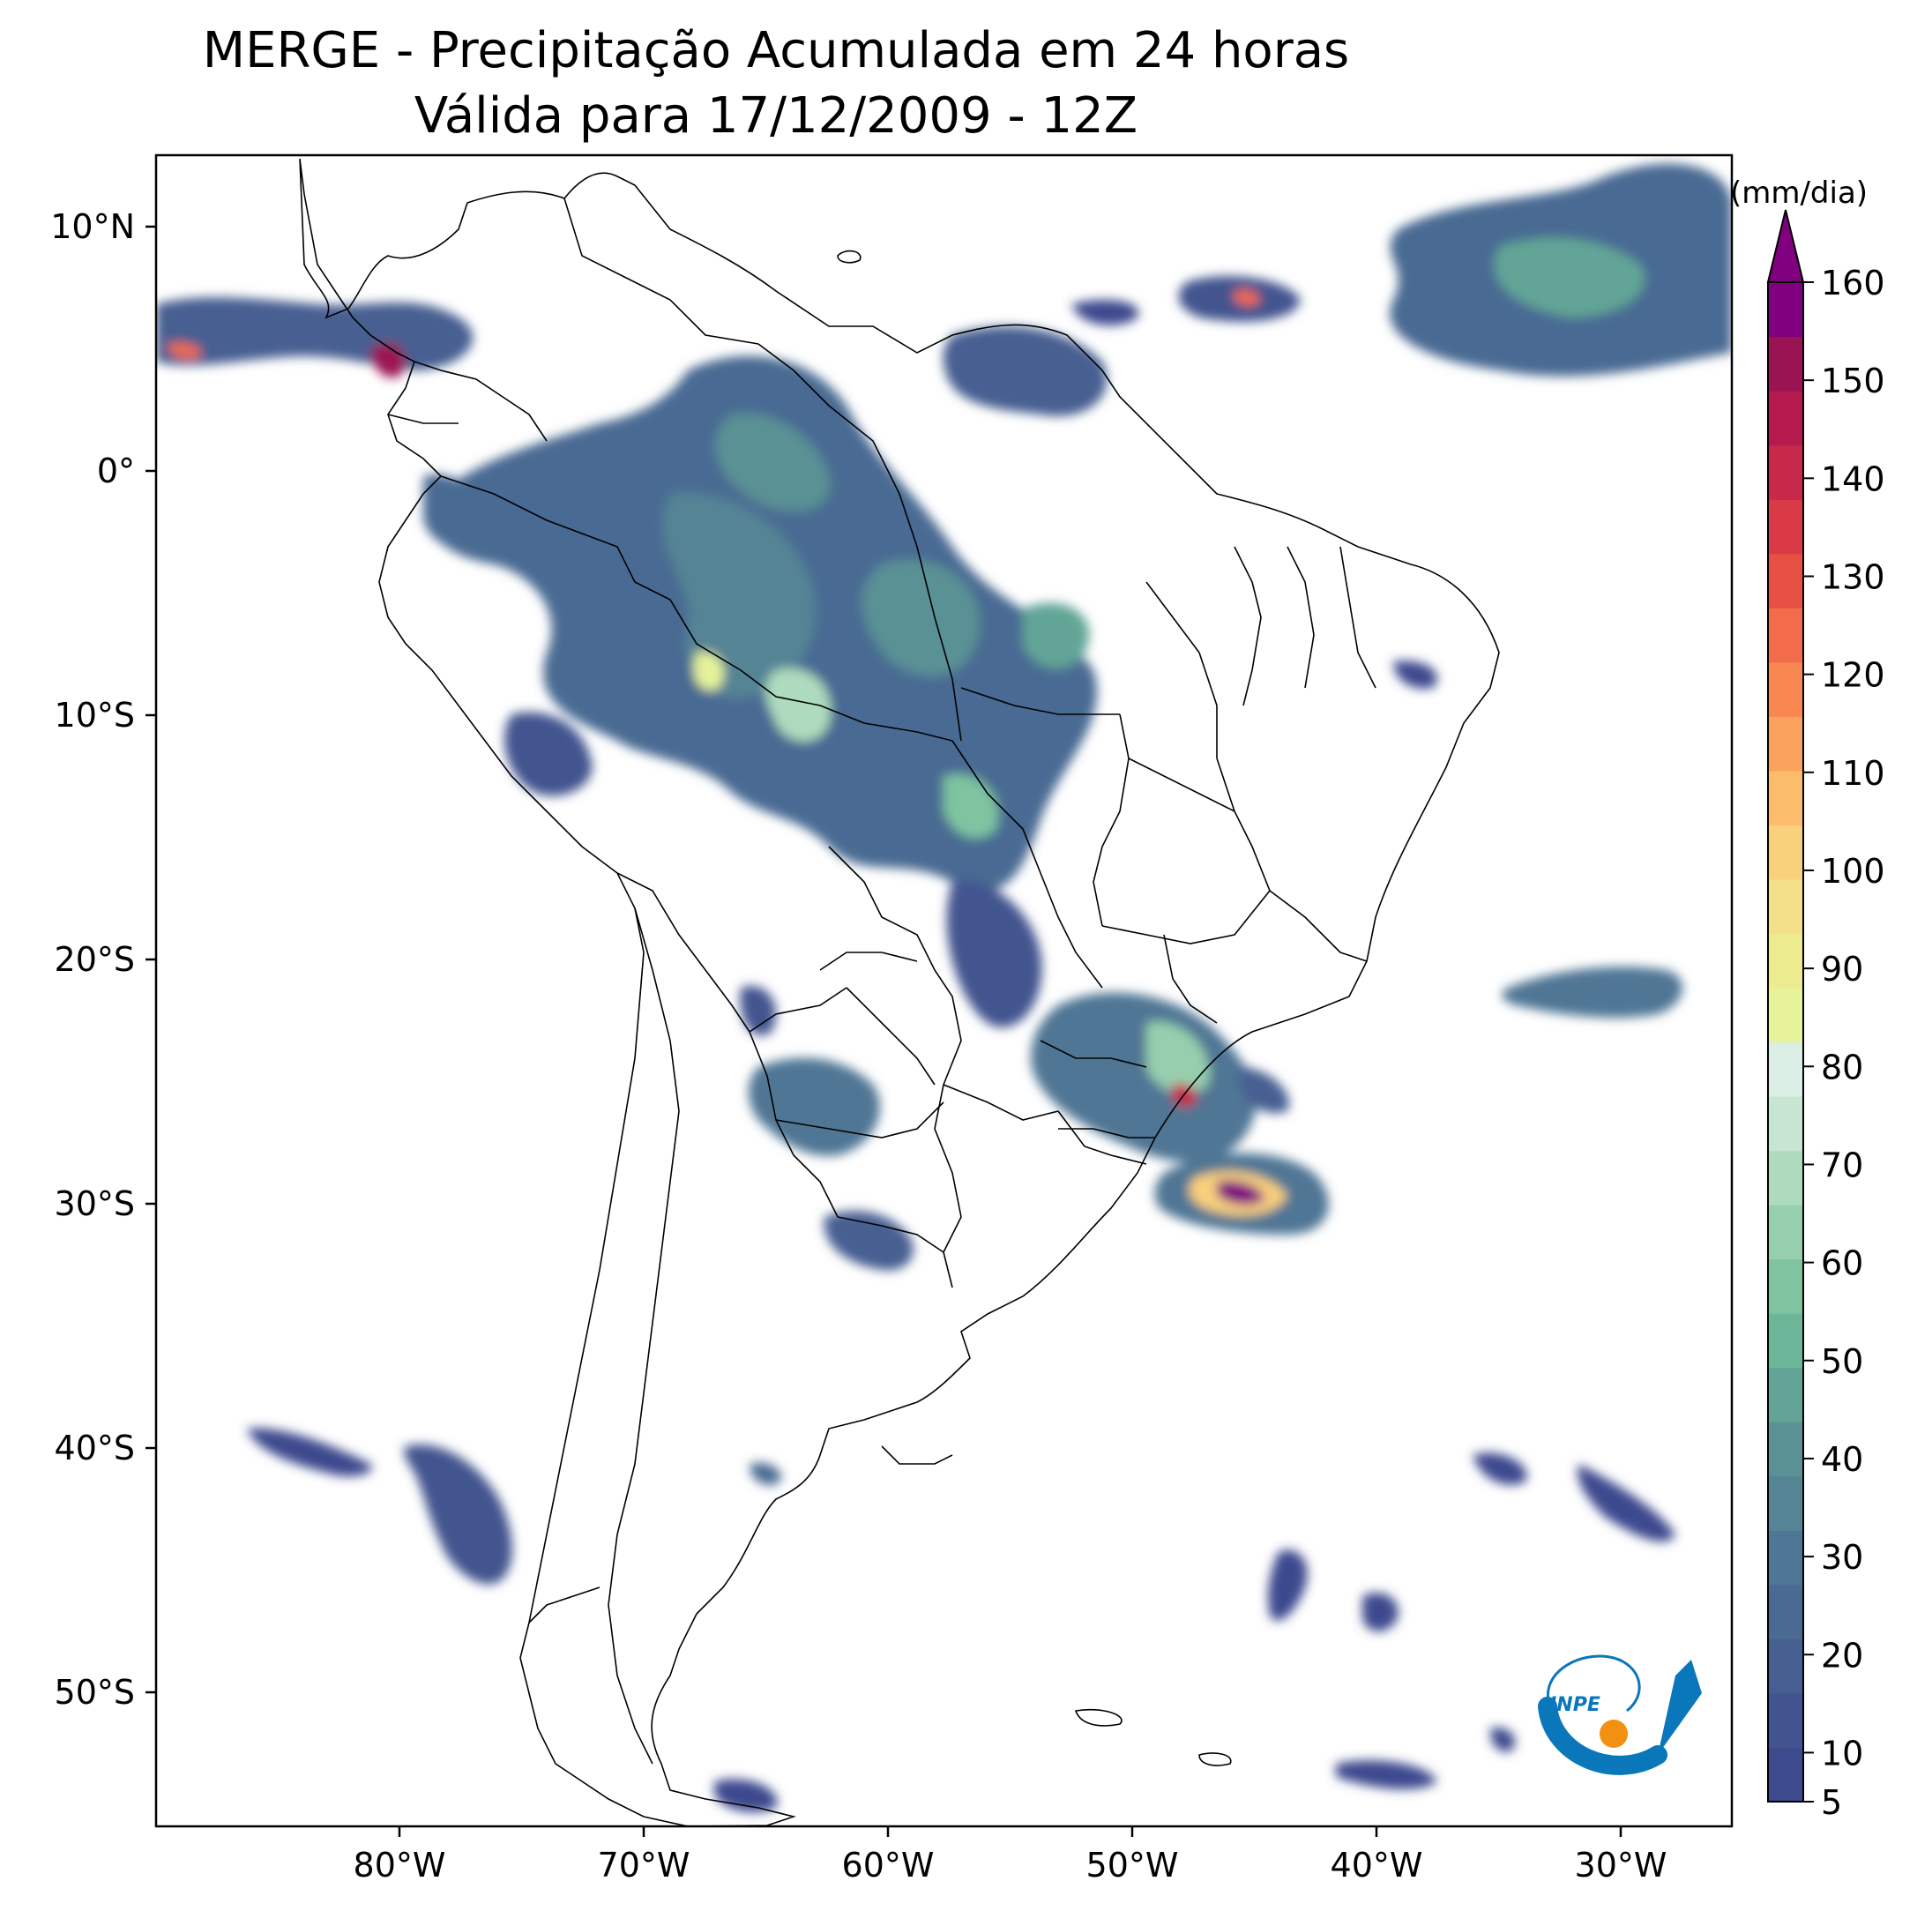  Describe the element at coordinates (1785, 246) in the screenshot. I see `colorbar-extend-arrow` at that location.